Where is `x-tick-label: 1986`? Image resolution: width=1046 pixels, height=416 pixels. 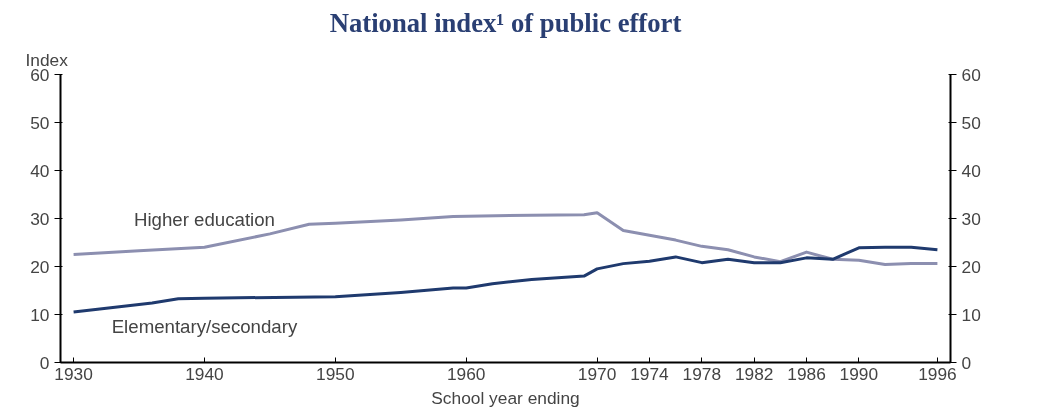 x-tick-label: 1986 is located at coordinates (806, 373).